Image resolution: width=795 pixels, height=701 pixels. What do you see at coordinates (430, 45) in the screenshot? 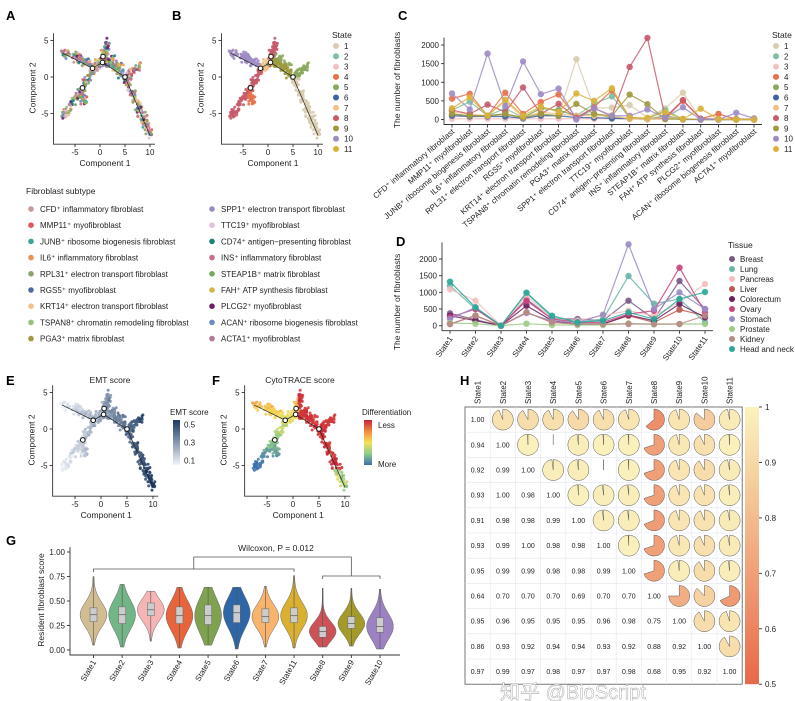
I see `panel-c-ytick-label: 2000` at bounding box center [430, 45].